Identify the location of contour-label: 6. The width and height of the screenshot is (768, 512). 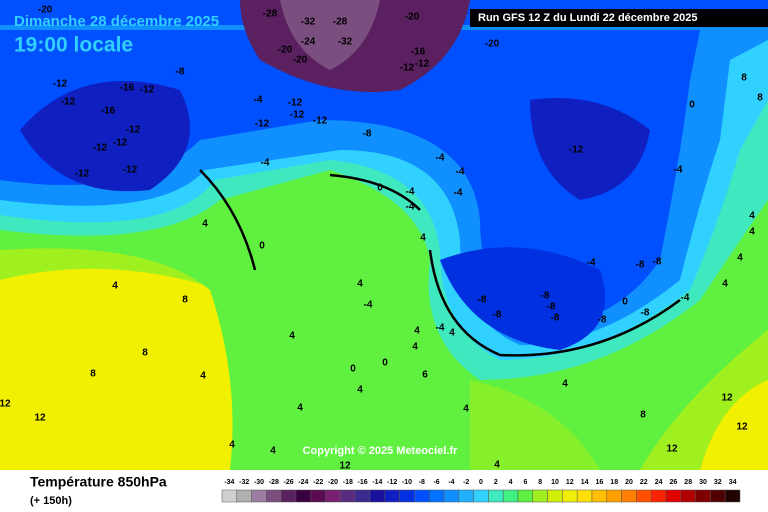
(425, 375).